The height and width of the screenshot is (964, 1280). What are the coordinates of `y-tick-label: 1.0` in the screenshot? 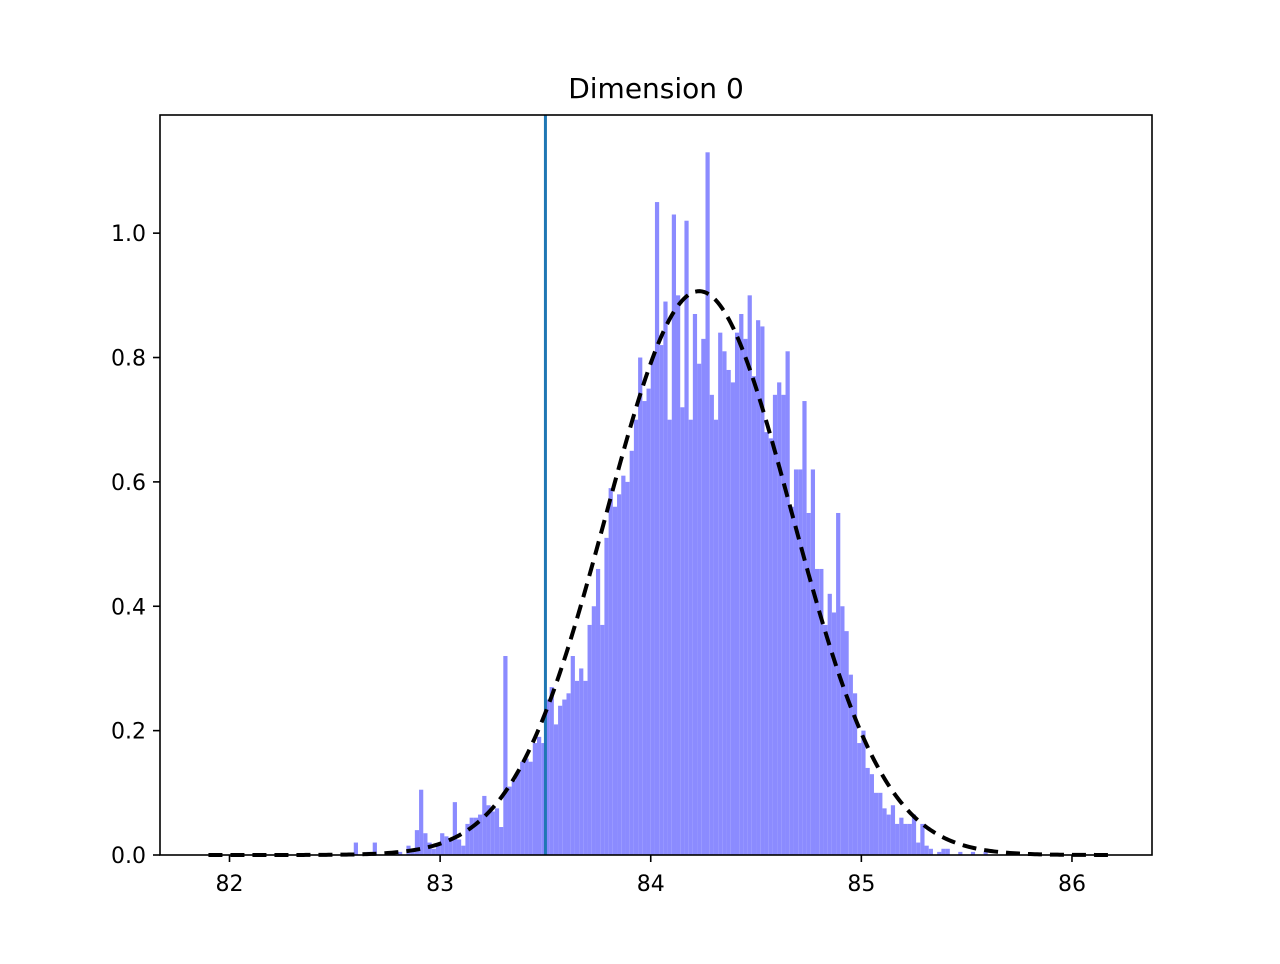 It's located at (128, 234).